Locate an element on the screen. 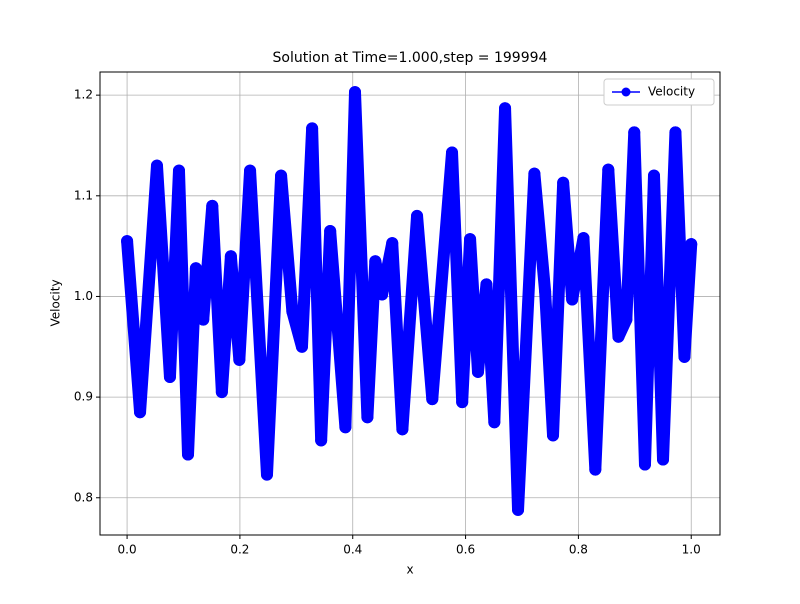 The image size is (800, 604). legend-label: Velocity is located at coordinates (671, 92).